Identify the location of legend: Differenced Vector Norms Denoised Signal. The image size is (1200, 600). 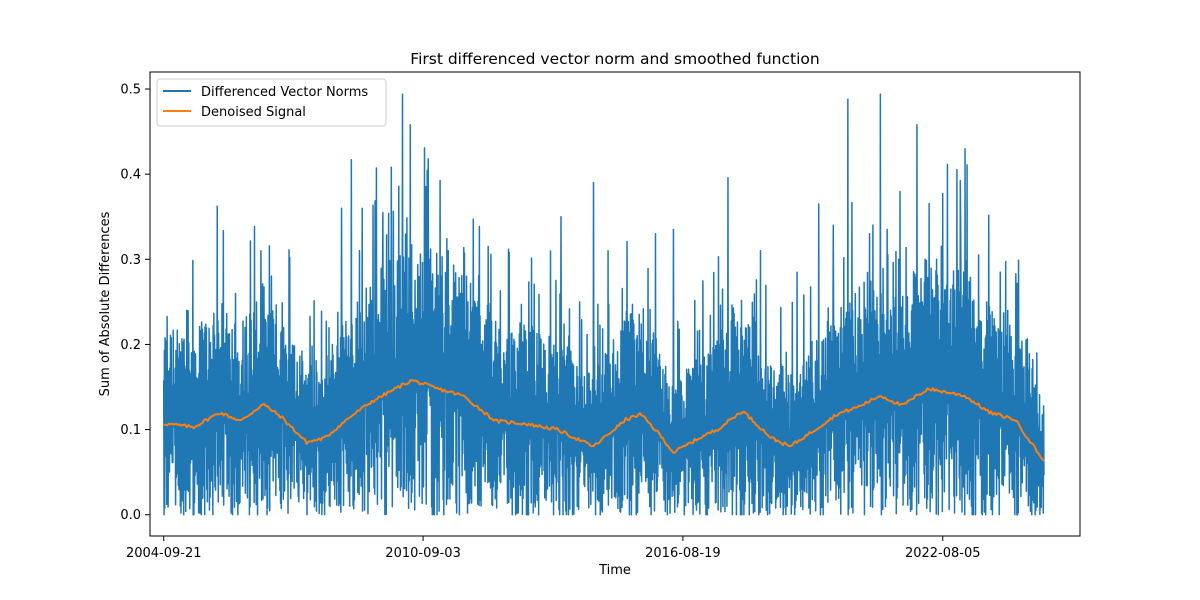
(271, 102).